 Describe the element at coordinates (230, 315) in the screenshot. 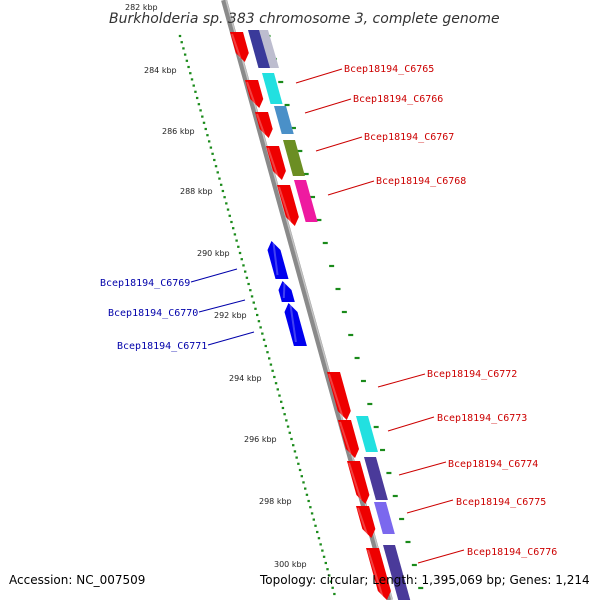

I see `scale-label-292: 292 kbp` at that location.